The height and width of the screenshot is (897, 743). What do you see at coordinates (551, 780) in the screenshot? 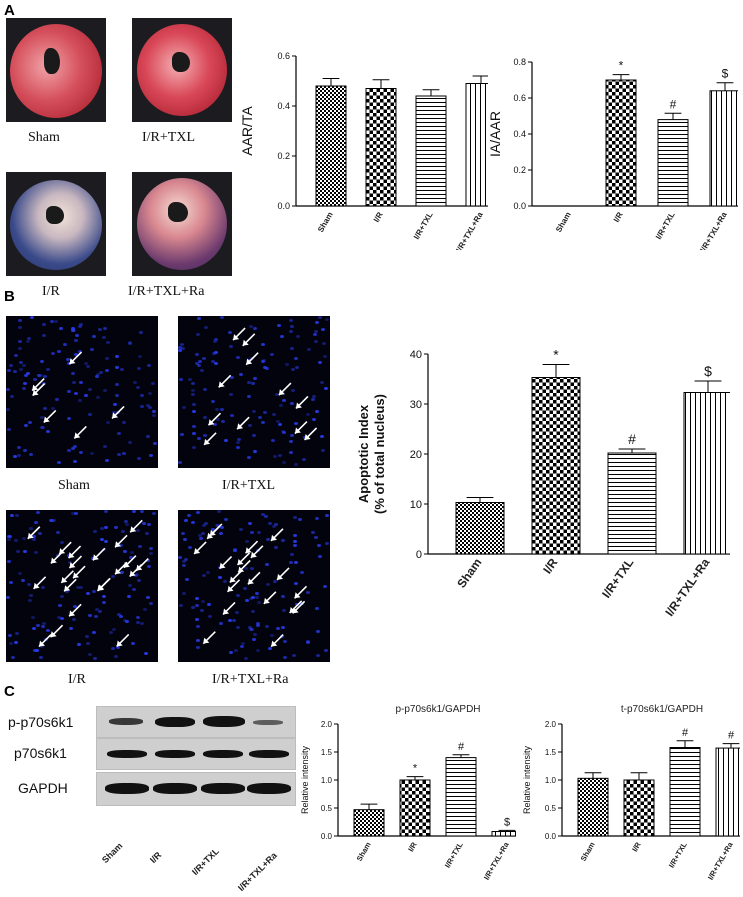
I see `y-tick-label: 1.0` at bounding box center [551, 780].